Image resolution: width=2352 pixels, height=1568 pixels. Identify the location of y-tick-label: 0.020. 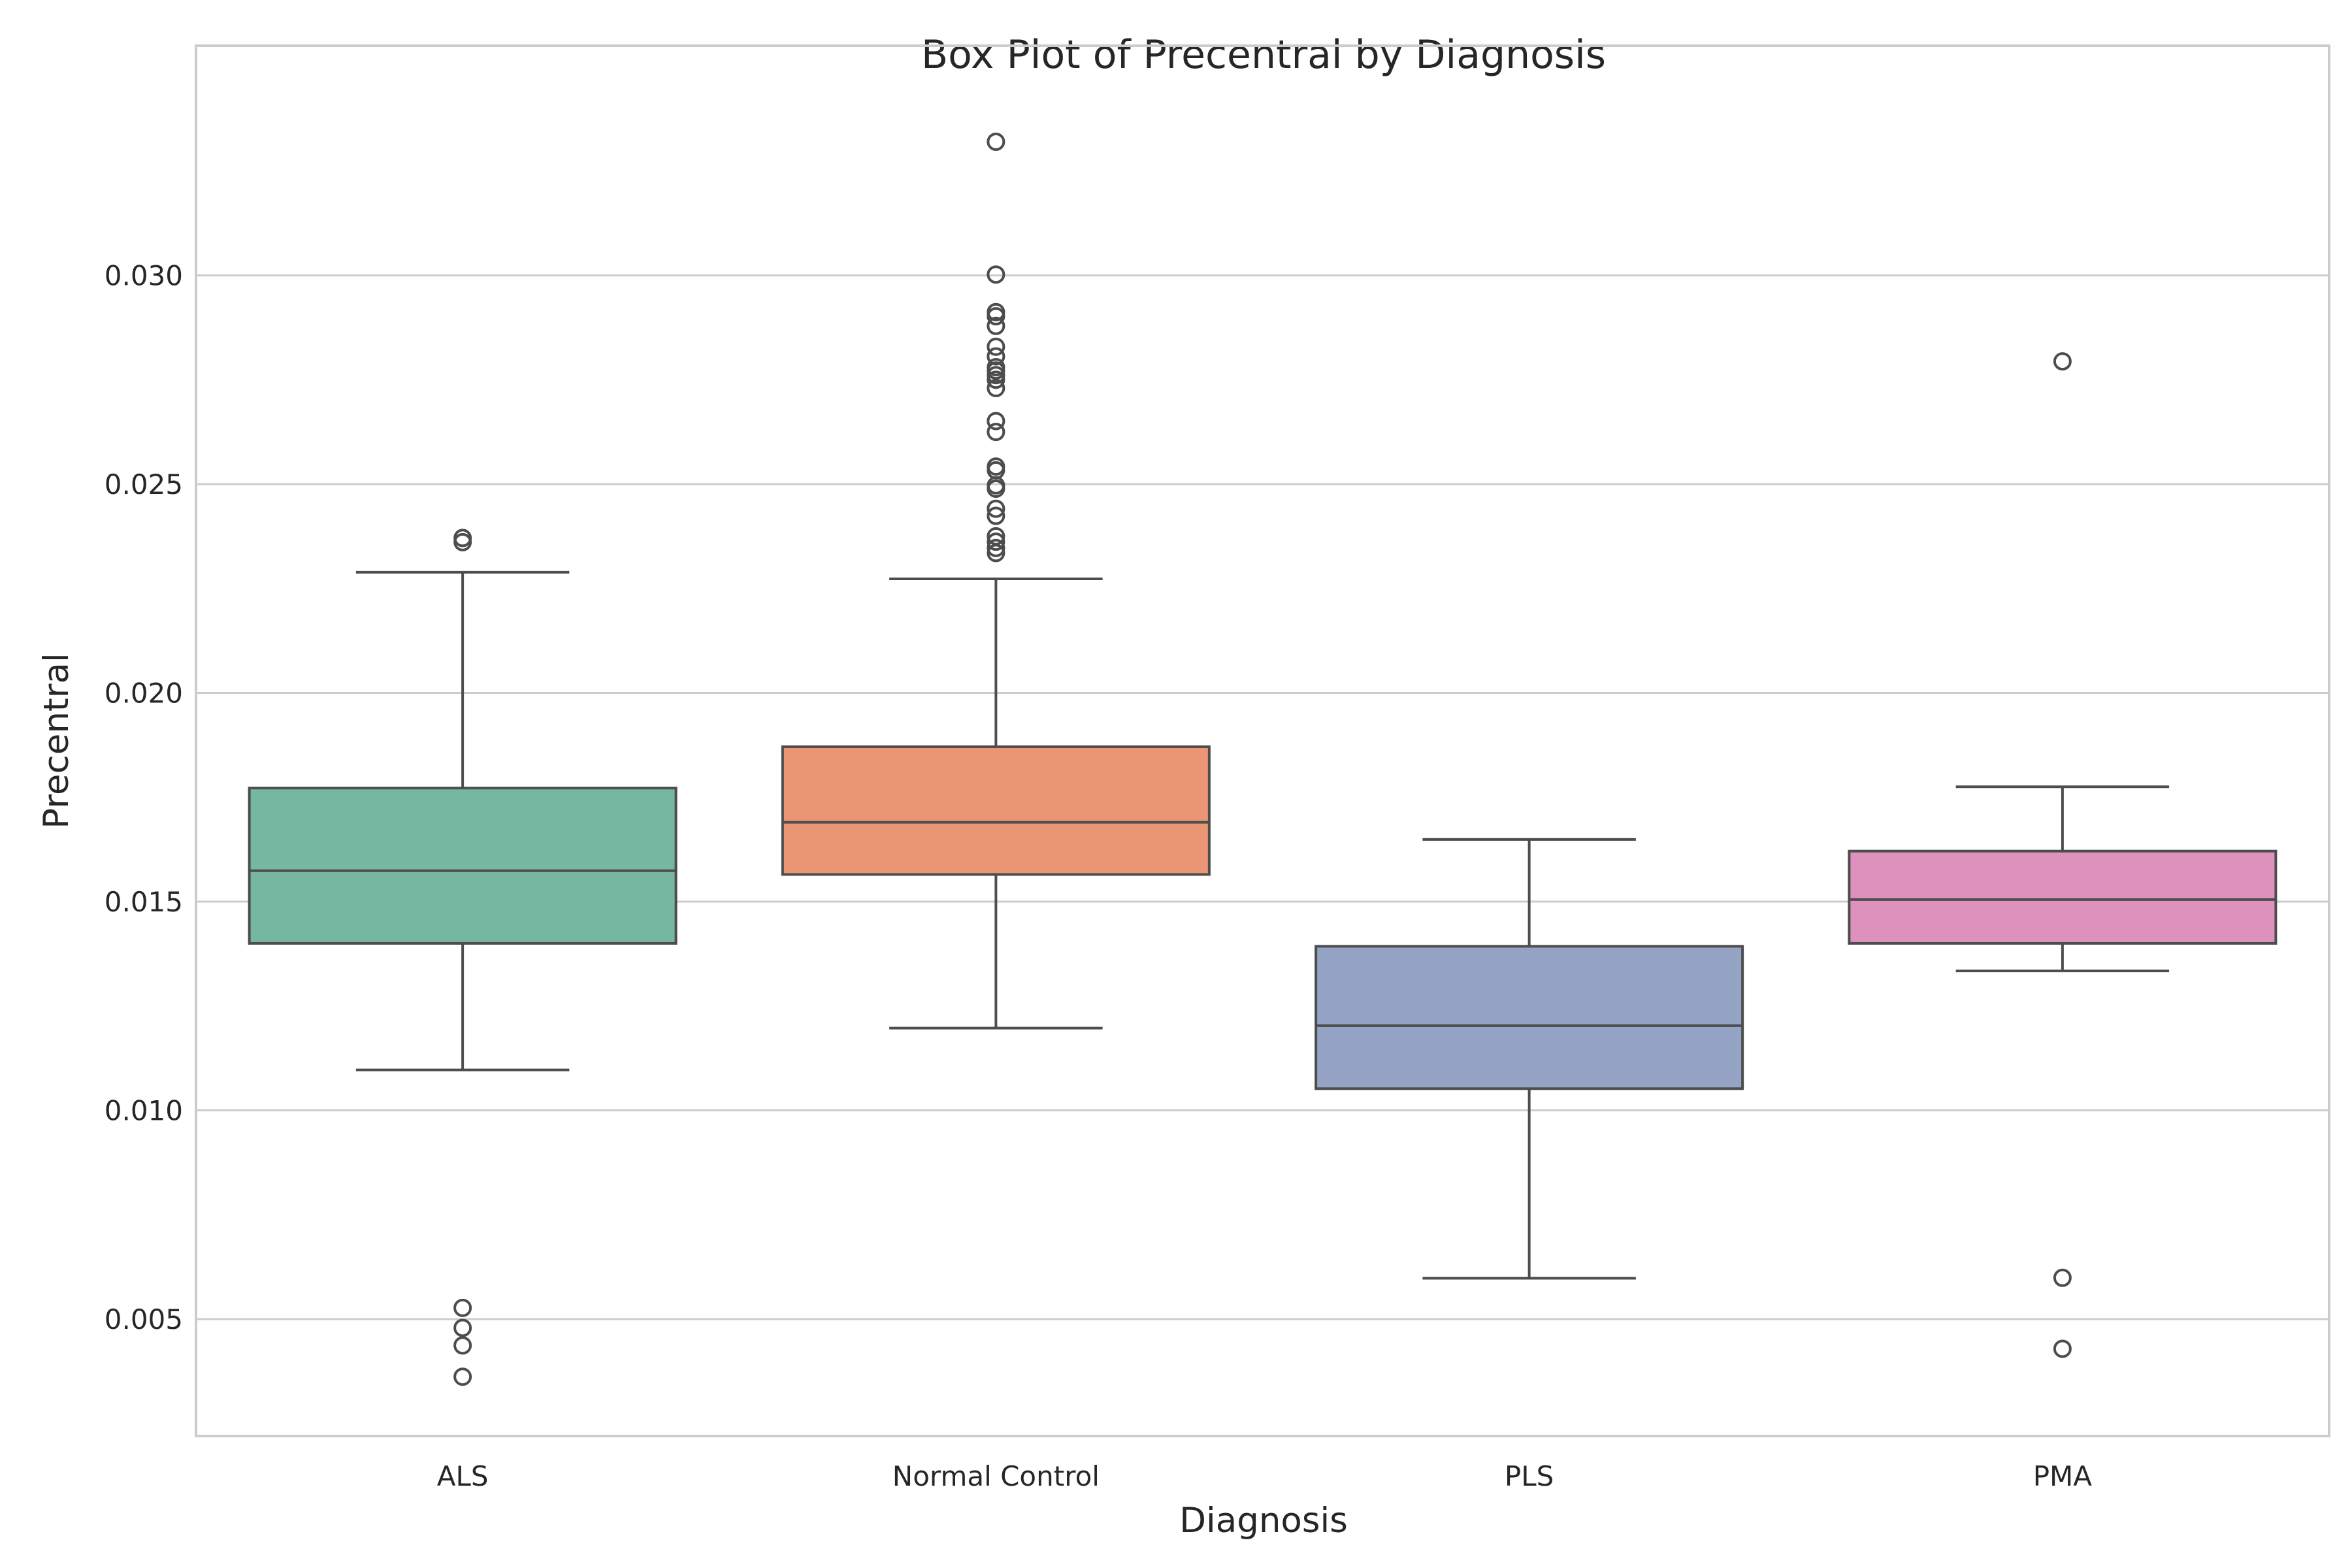
(144, 694).